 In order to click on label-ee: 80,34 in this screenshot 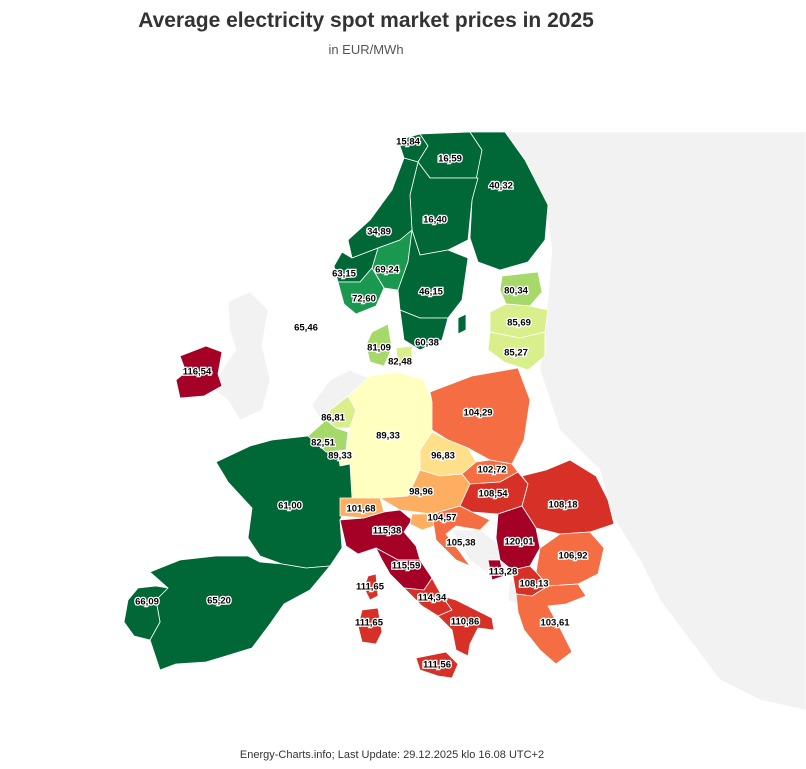, I will do `click(516, 291)`.